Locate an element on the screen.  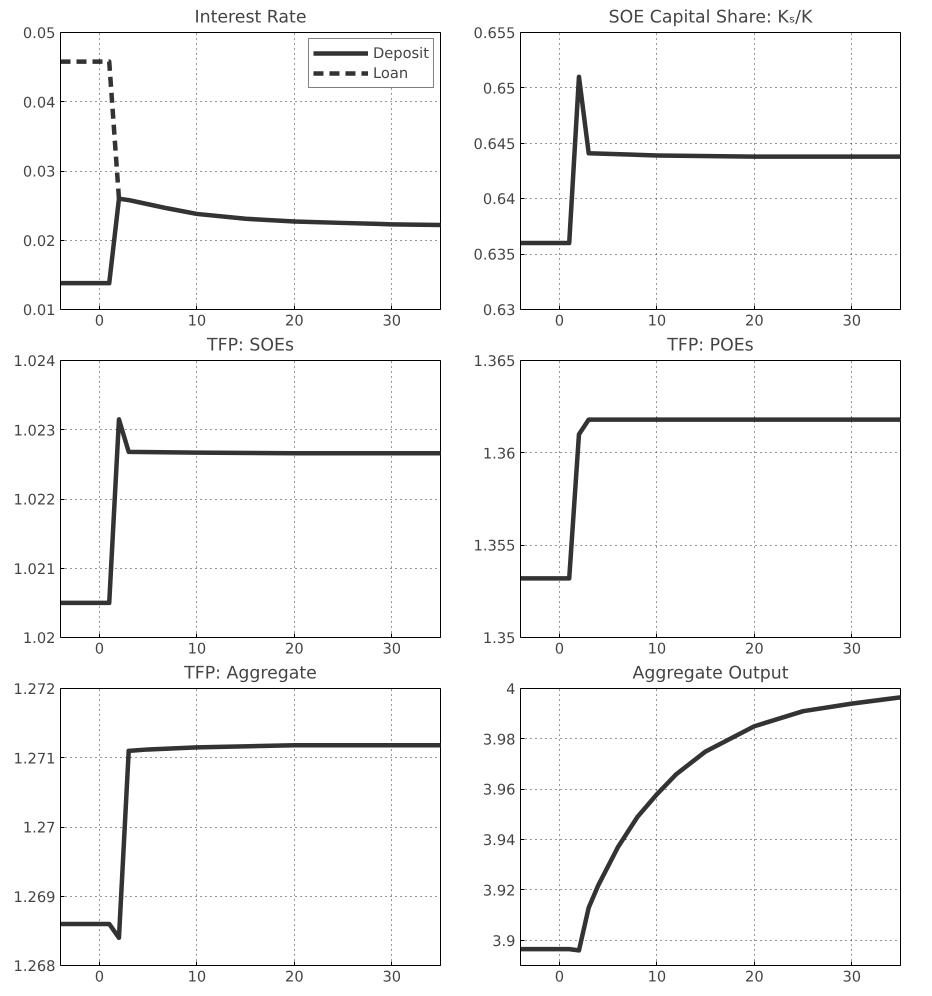
legend-label: Loan is located at coordinates (390, 73).